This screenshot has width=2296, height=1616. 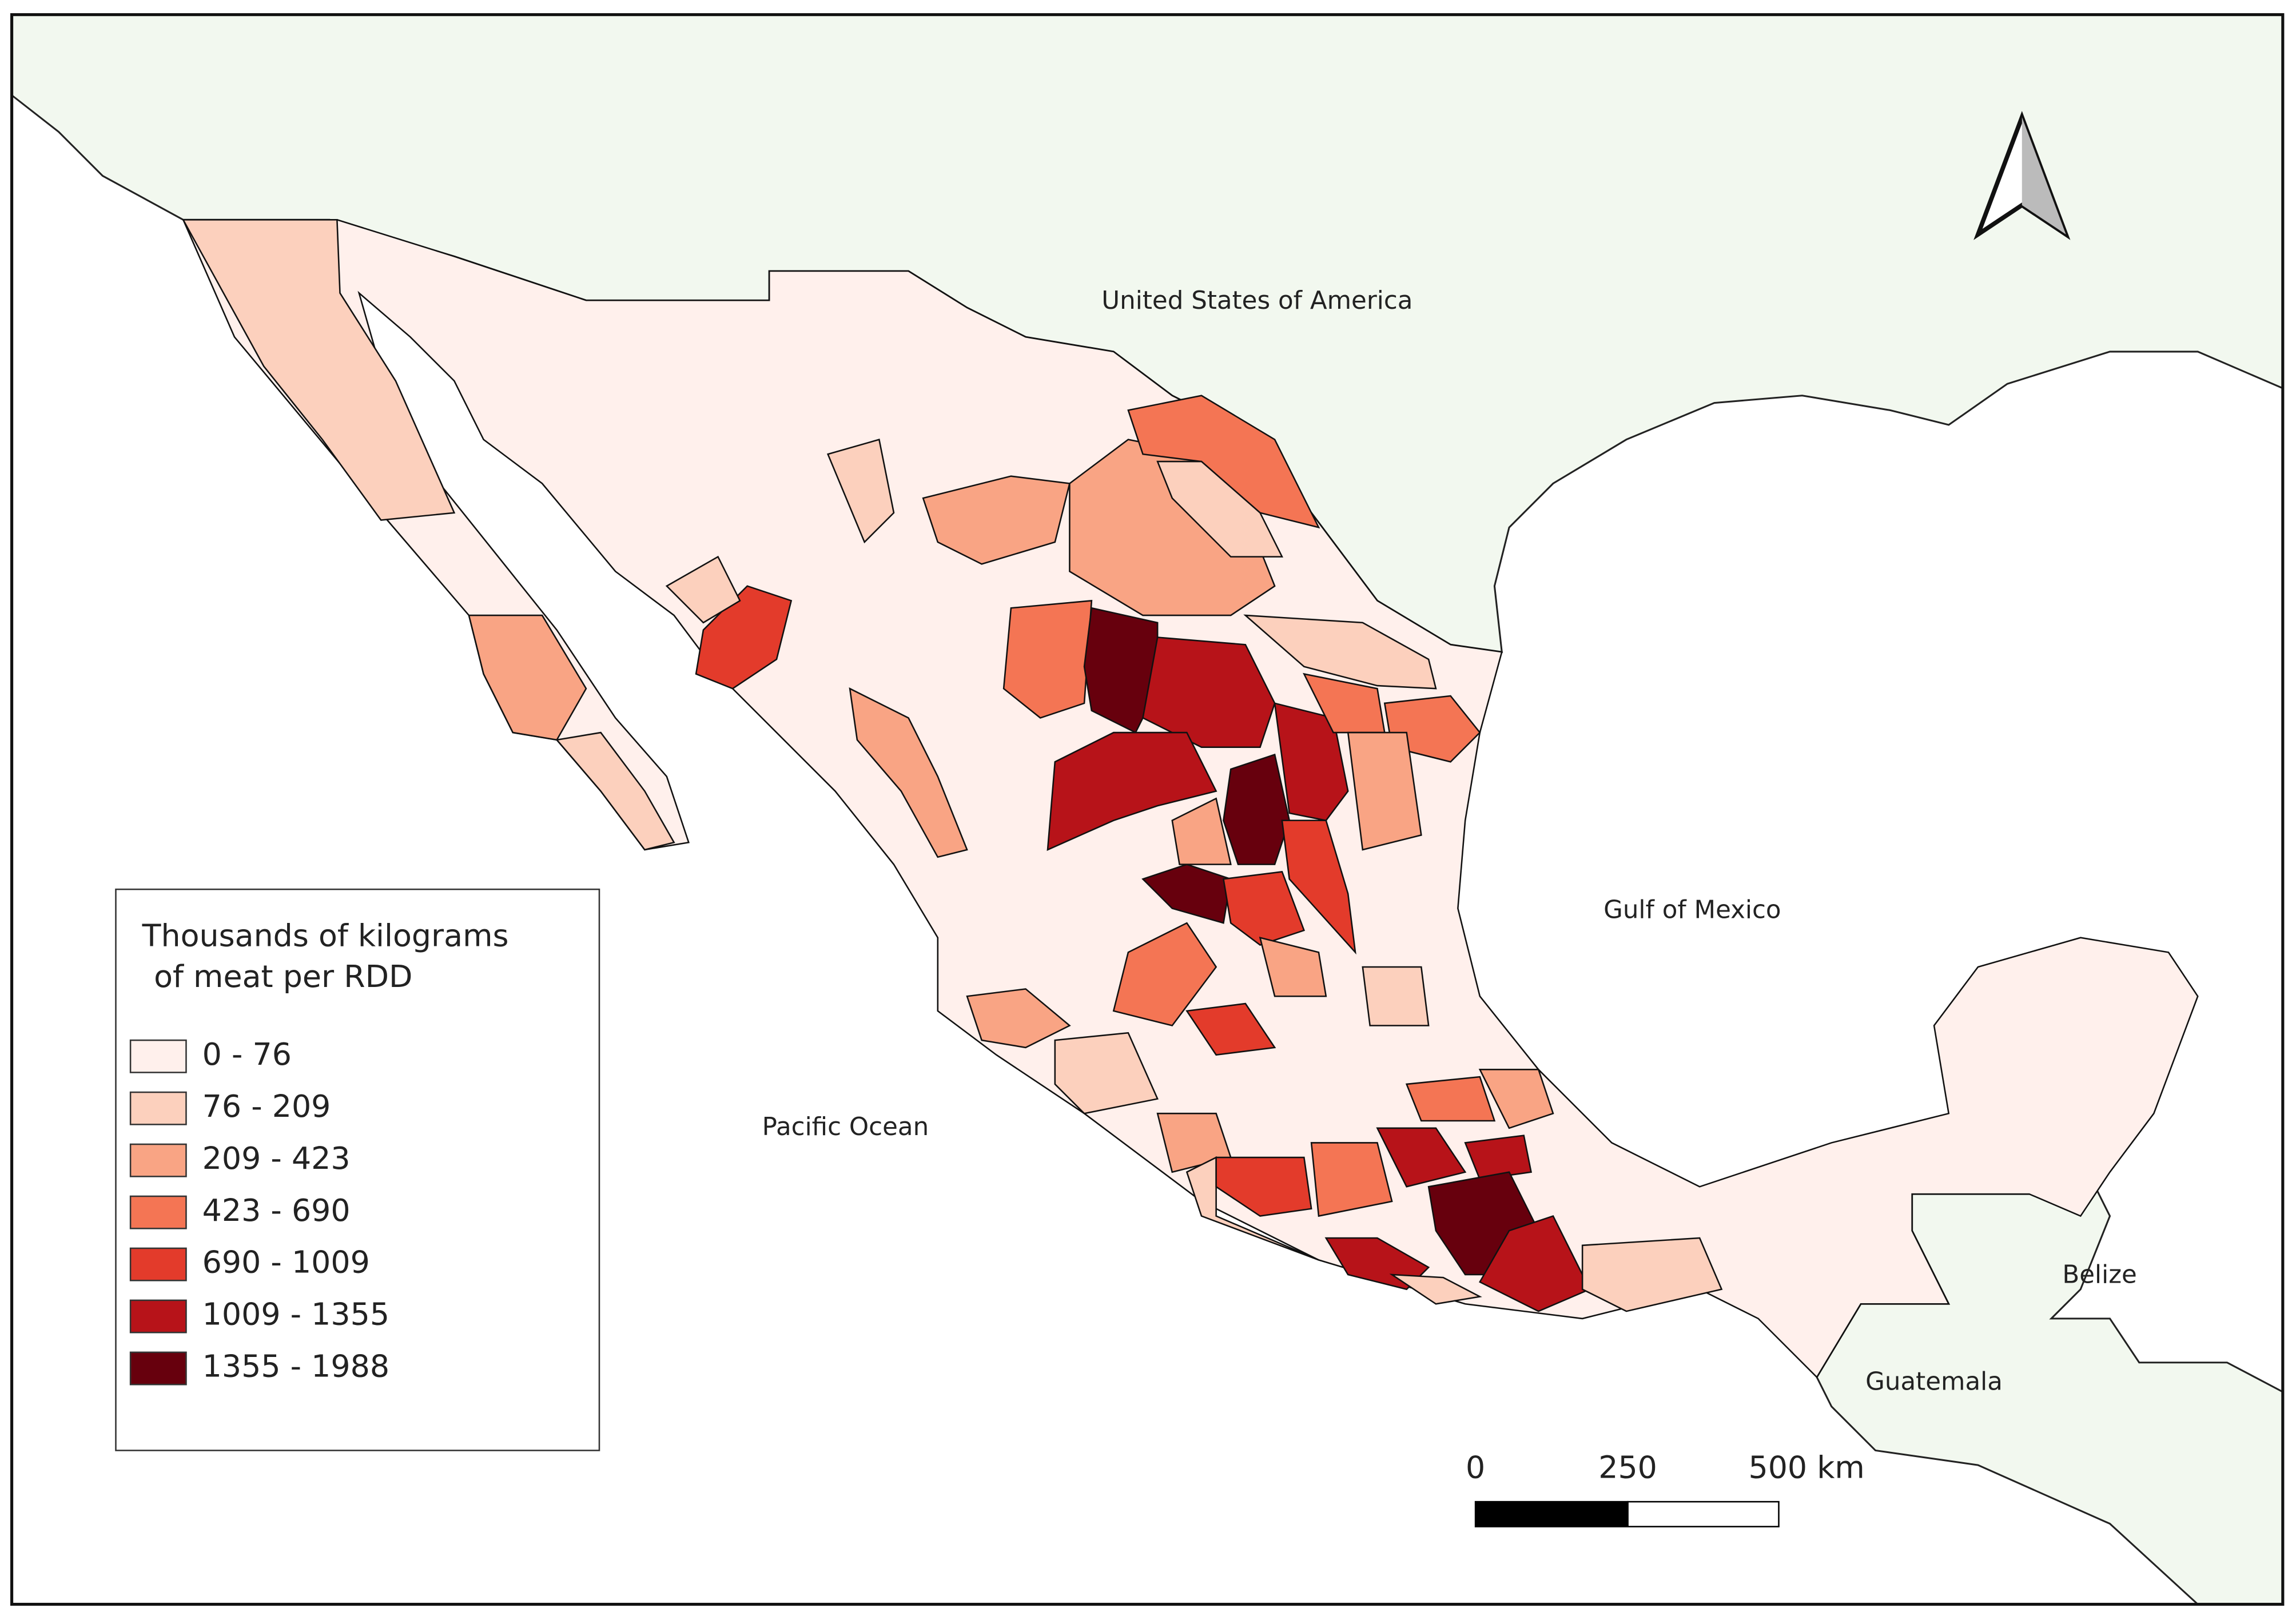 I want to click on legend-label: 1355 - 1988, so click(x=296, y=1366).